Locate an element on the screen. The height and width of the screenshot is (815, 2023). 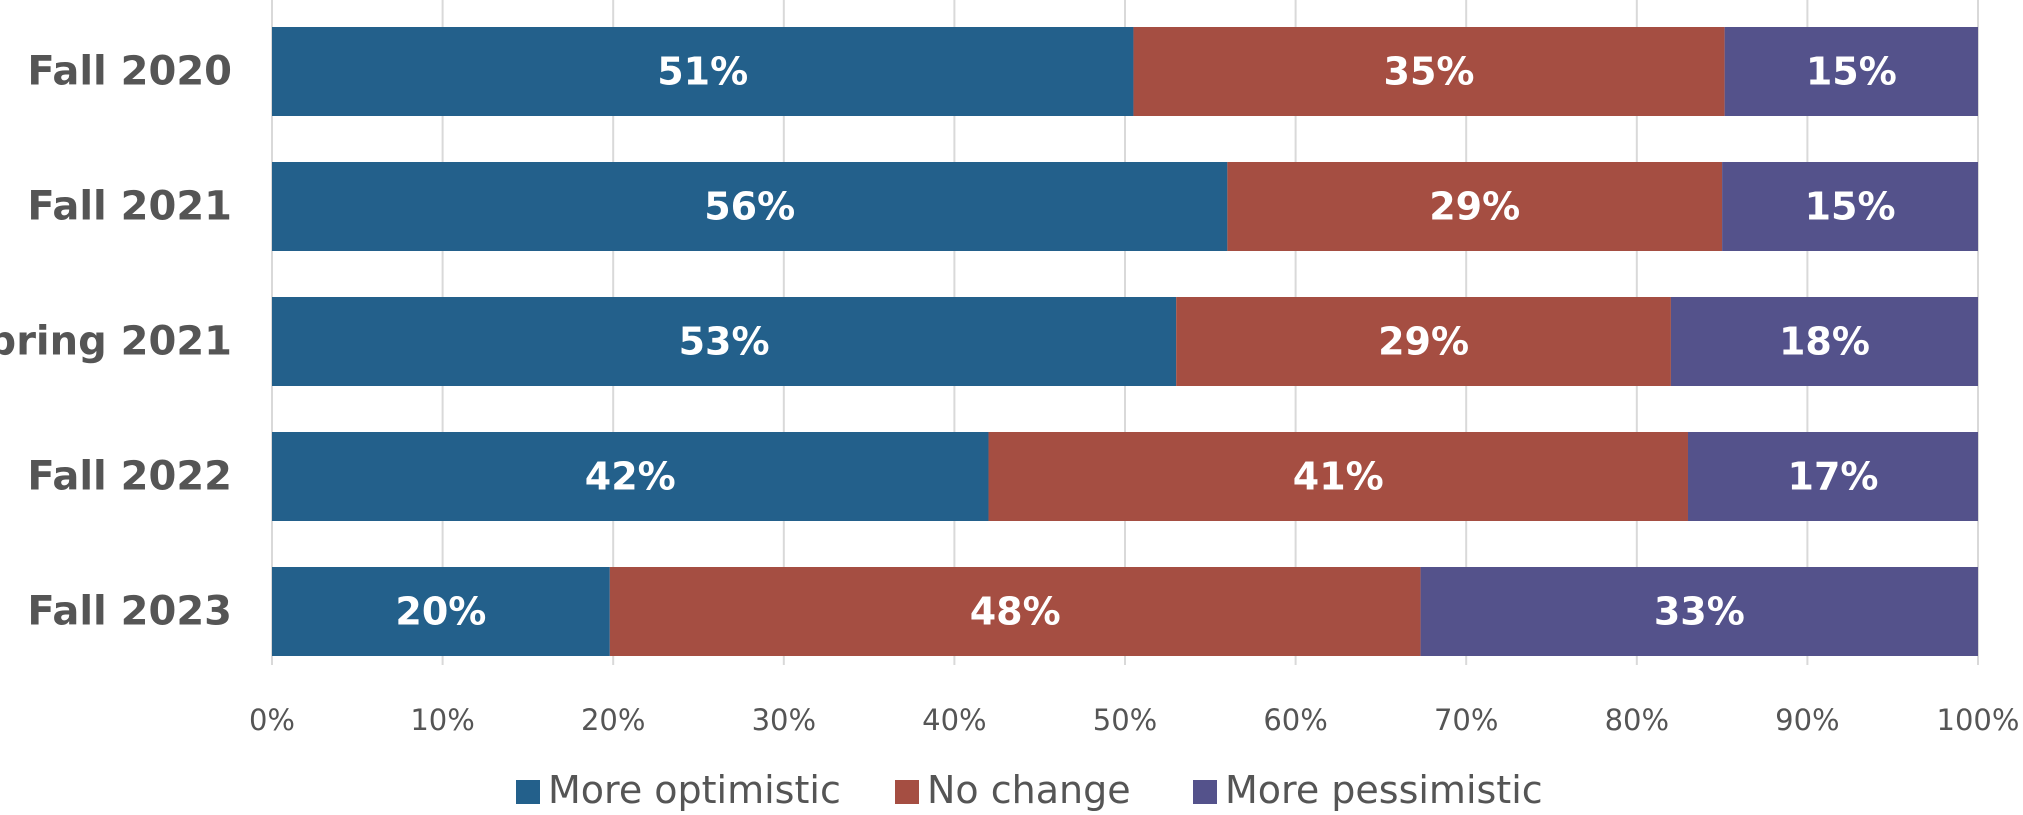
x-tick-label: 0% is located at coordinates (272, 720).